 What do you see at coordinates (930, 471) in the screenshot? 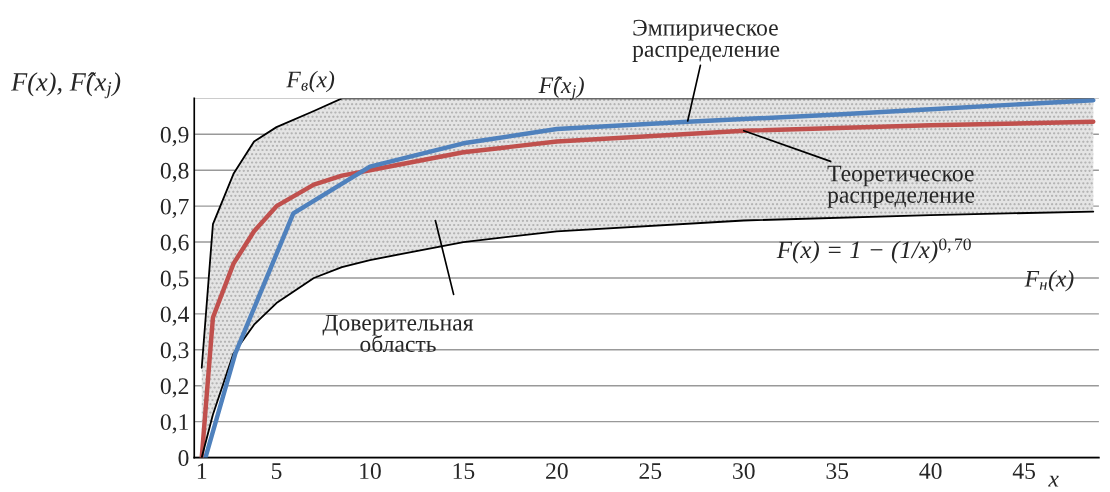
I see `x-tick-label: 40` at bounding box center [930, 471].